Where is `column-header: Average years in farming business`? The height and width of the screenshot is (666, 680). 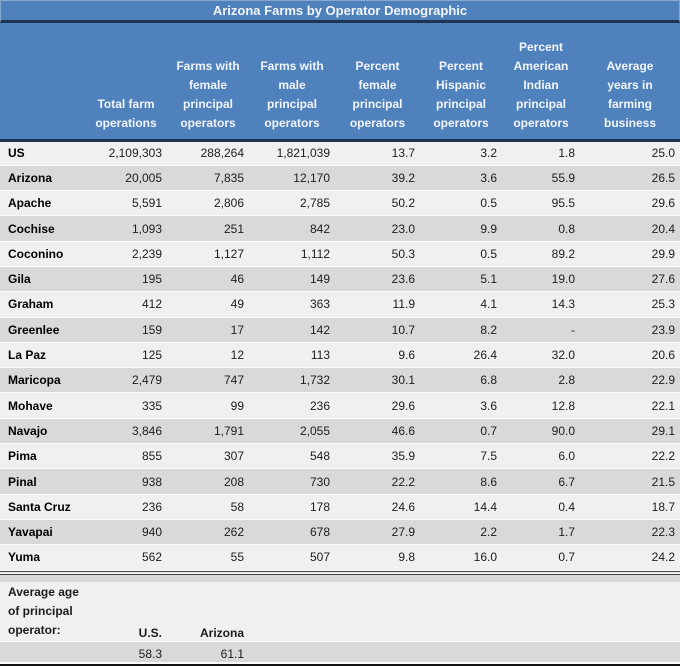 column-header: Average years in farming business is located at coordinates (630, 82).